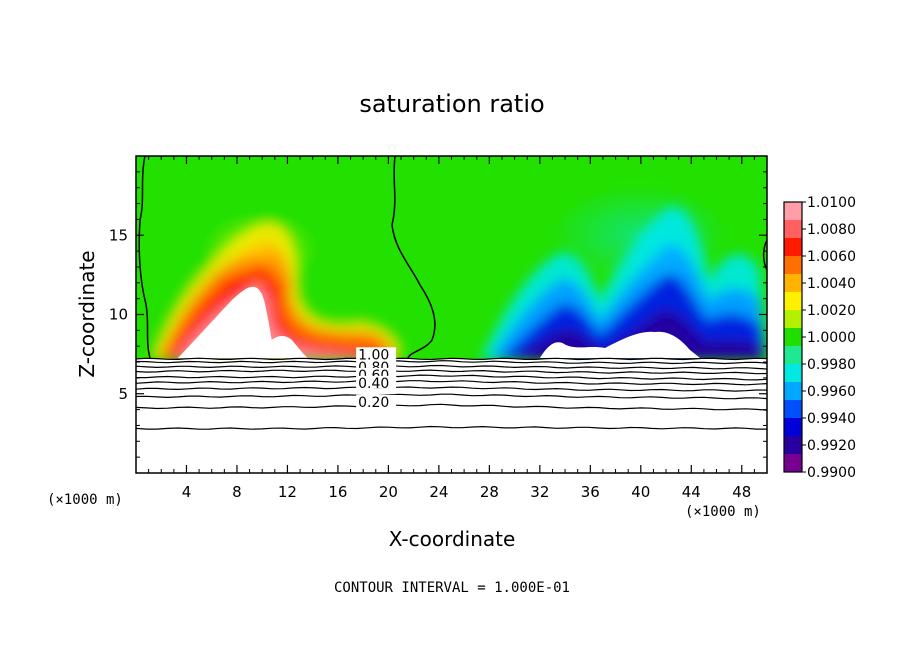 This screenshot has width=904, height=654. What do you see at coordinates (123, 394) in the screenshot?
I see `y-tick-label: 5` at bounding box center [123, 394].